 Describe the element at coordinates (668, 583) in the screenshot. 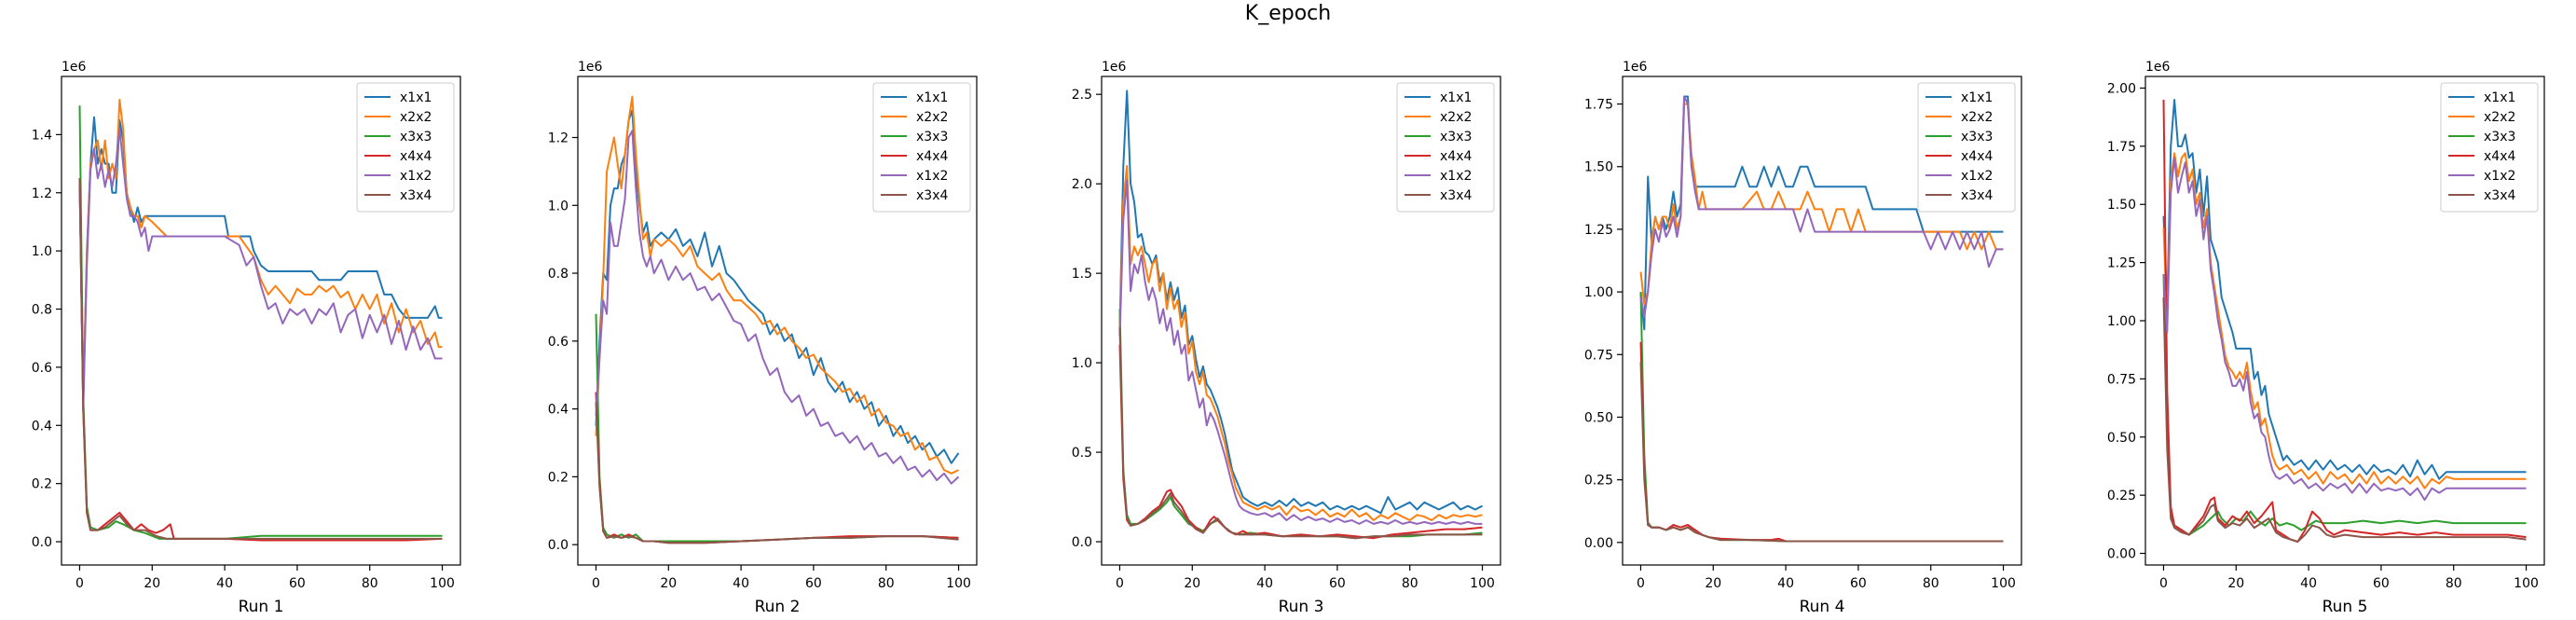

I see `x-tick-label: 20` at that location.